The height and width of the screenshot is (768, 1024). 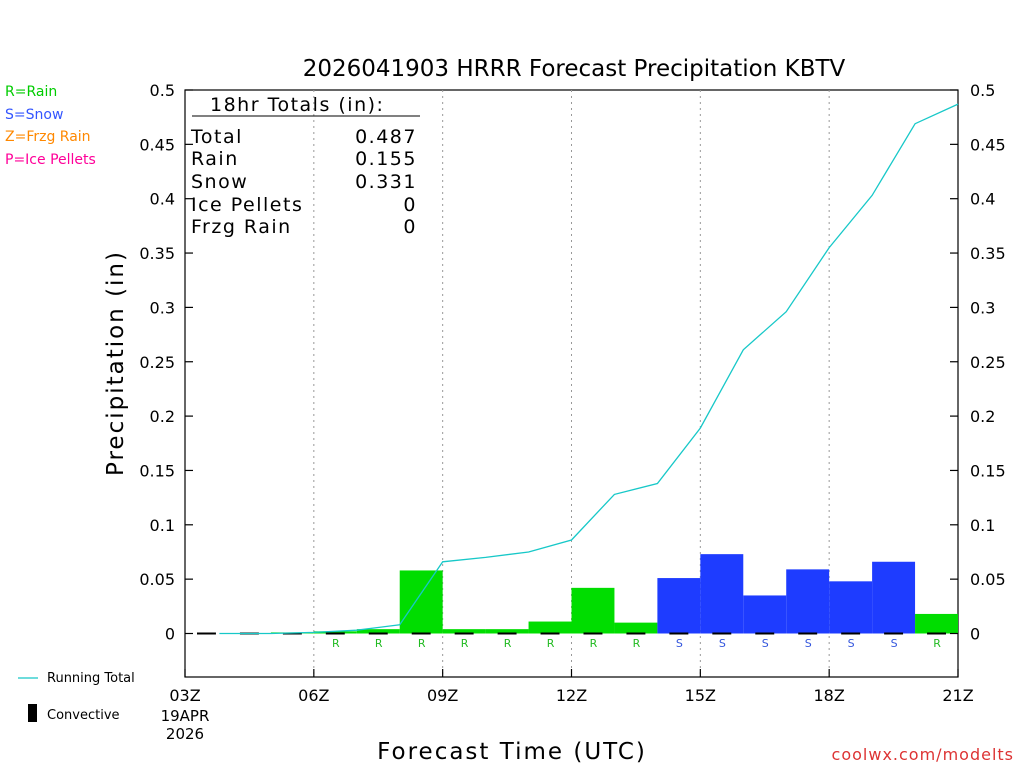 I want to click on ytick-label-left-0.05: 0.05, so click(x=157, y=579).